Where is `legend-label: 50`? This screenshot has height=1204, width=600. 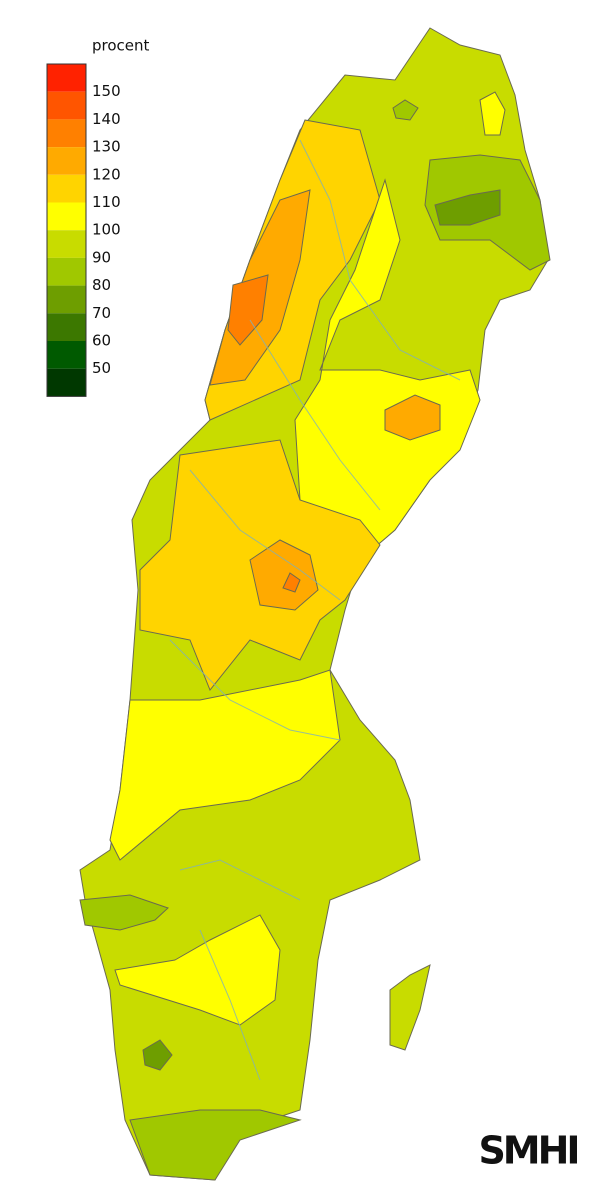 legend-label: 50 is located at coordinates (101, 368).